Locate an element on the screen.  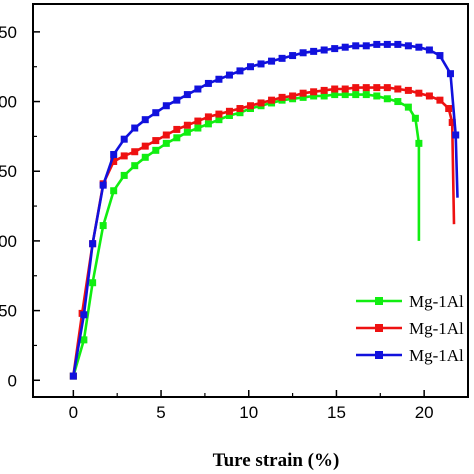
x-tick-label: 20 is located at coordinates (424, 412).